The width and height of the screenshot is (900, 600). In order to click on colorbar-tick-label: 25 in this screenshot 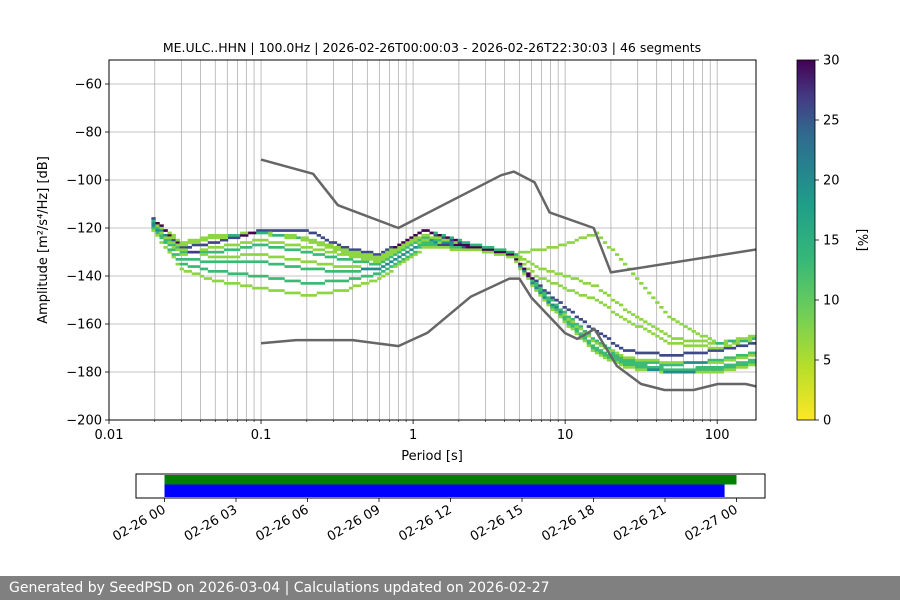, I will do `click(831, 121)`.